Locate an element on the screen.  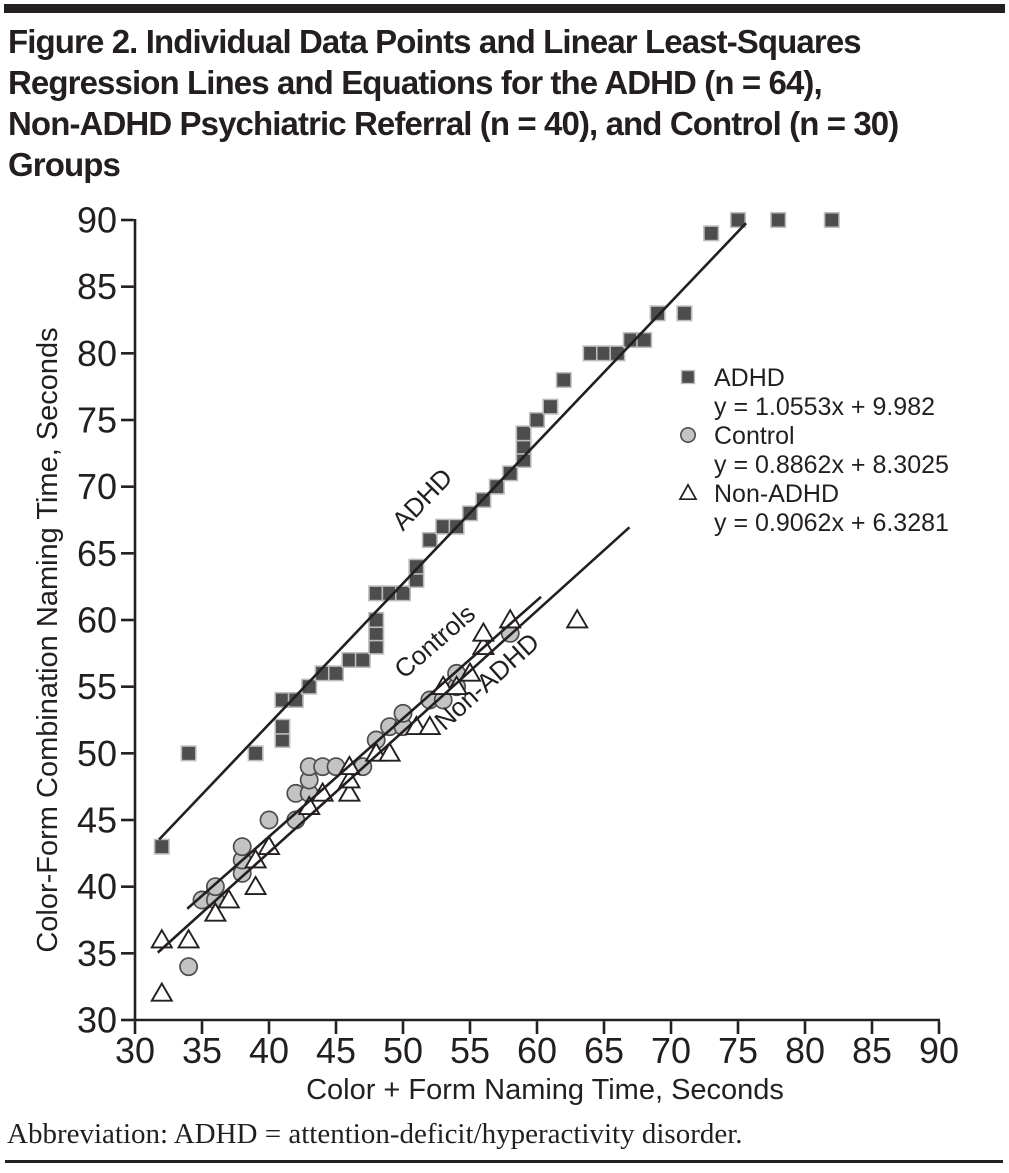
y-tick-label: 40 is located at coordinates (97, 886).